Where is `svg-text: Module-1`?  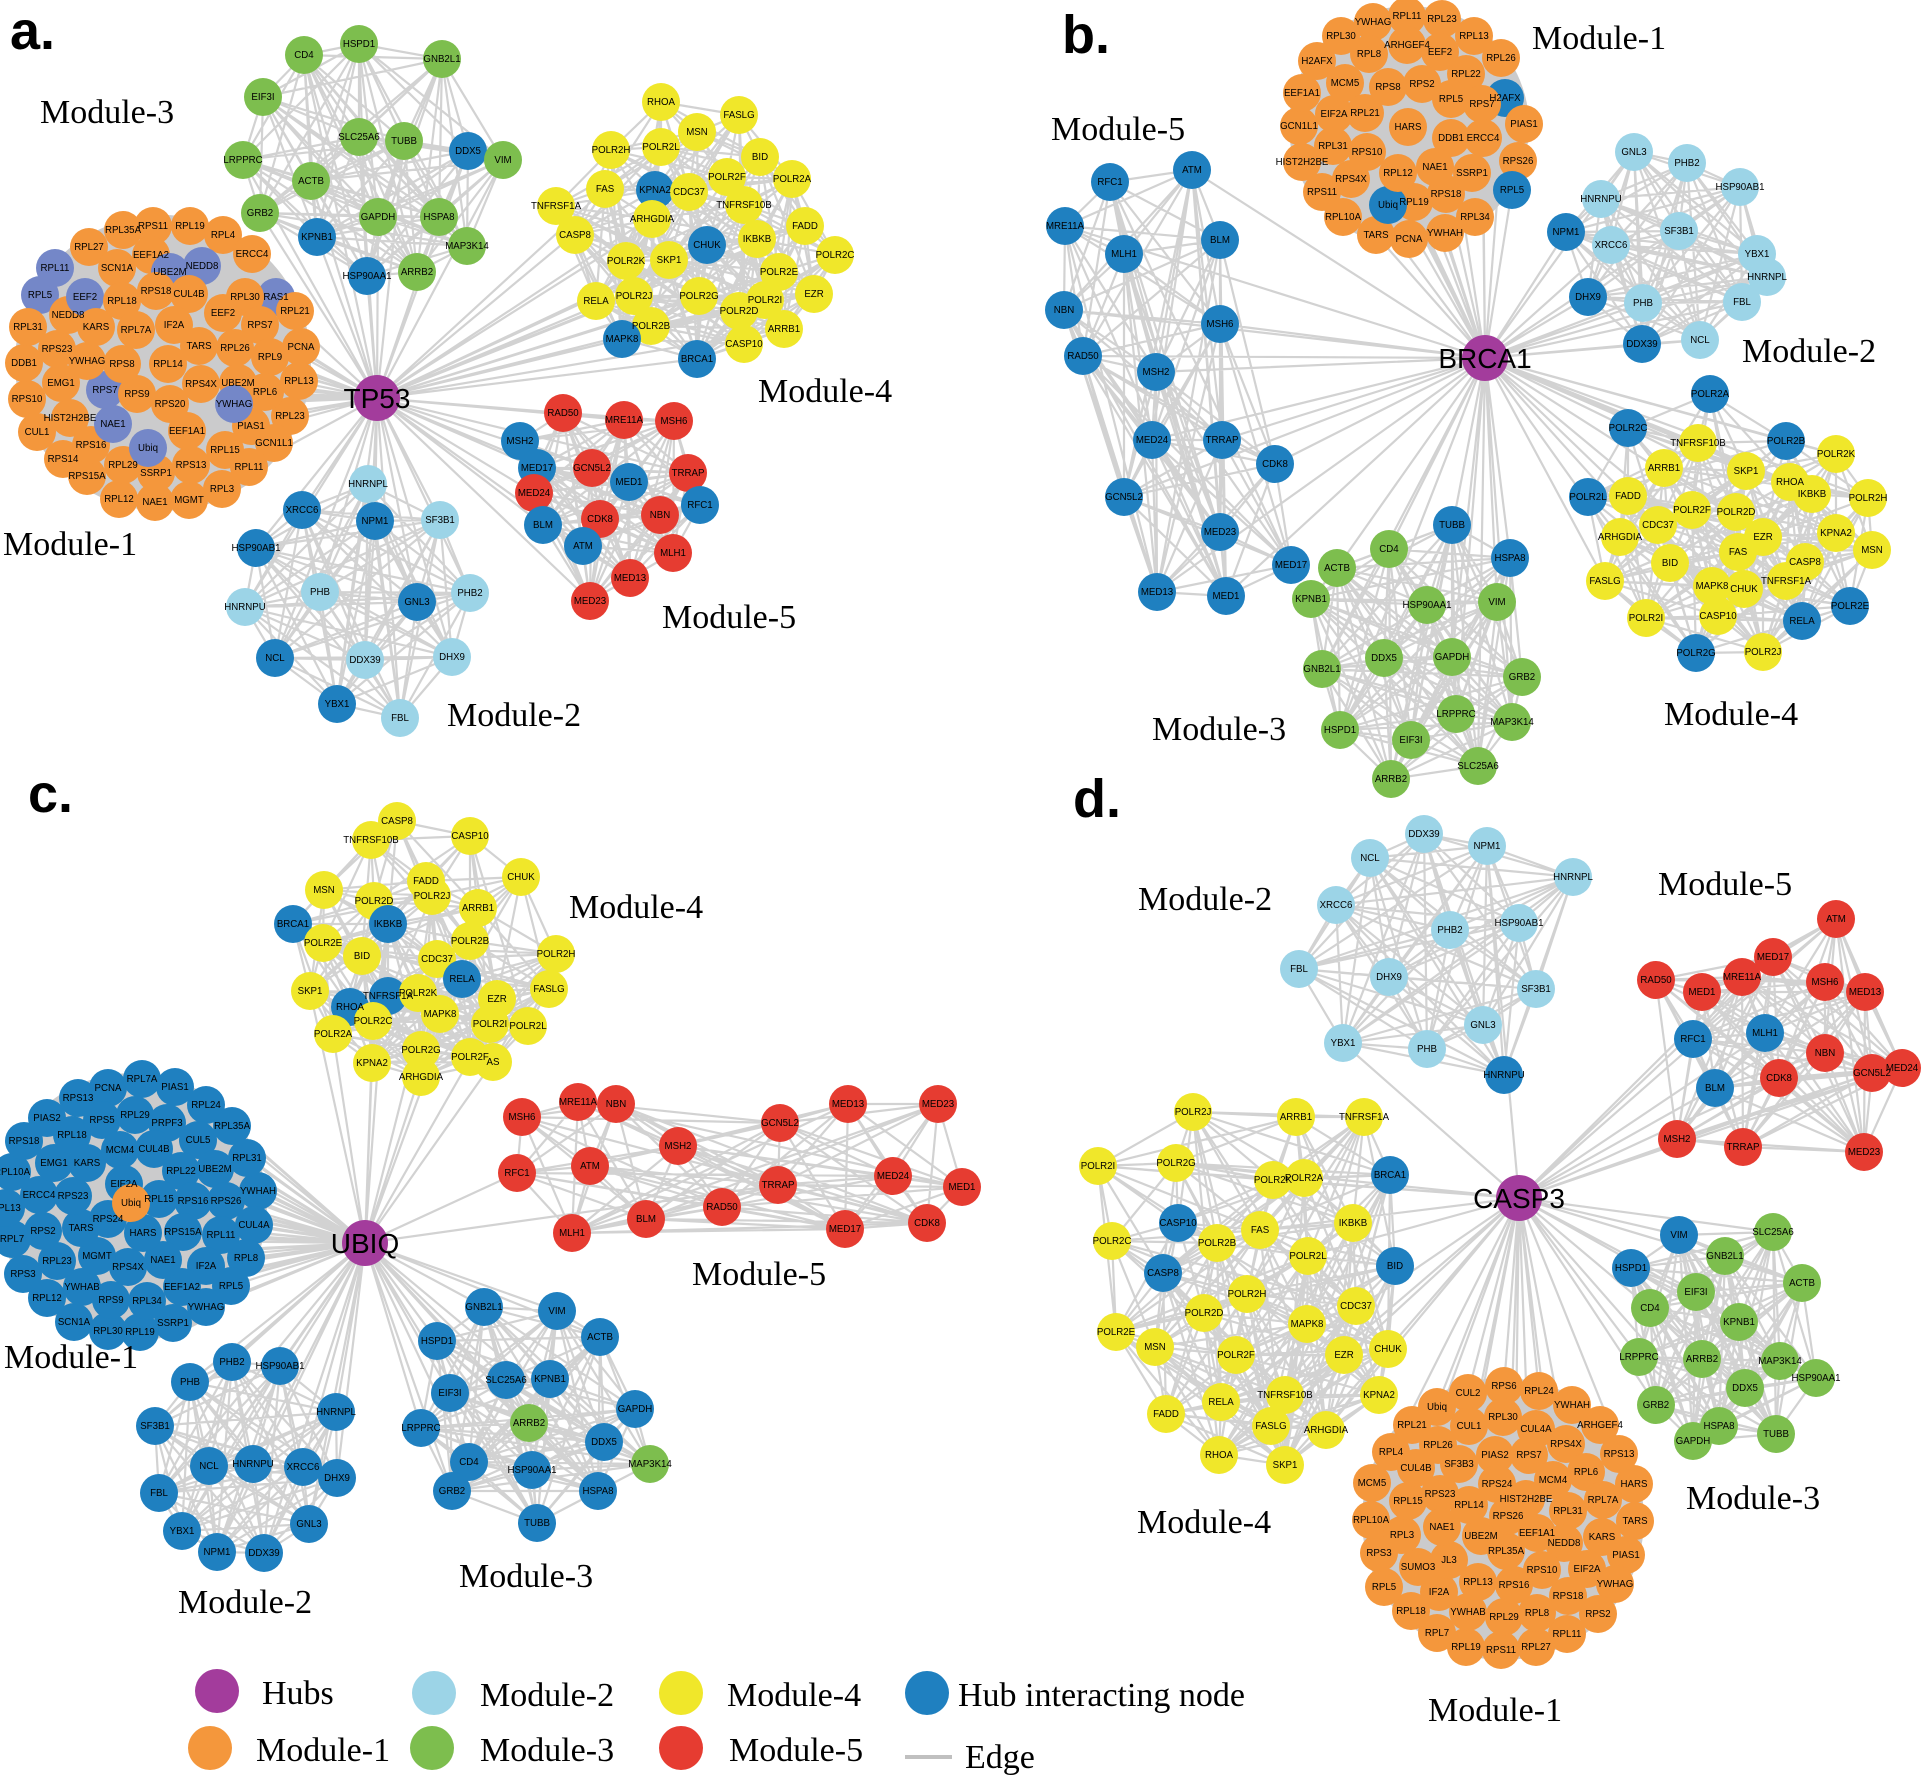
svg-text: Module-1 is located at coordinates (1599, 38).